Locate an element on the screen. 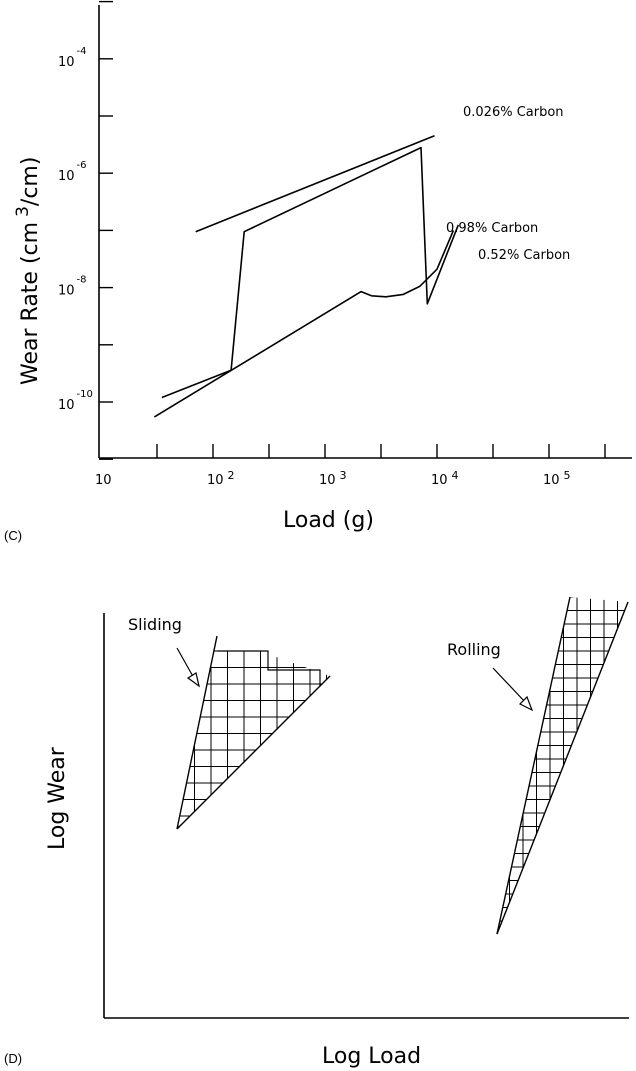 The height and width of the screenshot is (1071, 636). x-tick-label: 10 is located at coordinates (103, 480).